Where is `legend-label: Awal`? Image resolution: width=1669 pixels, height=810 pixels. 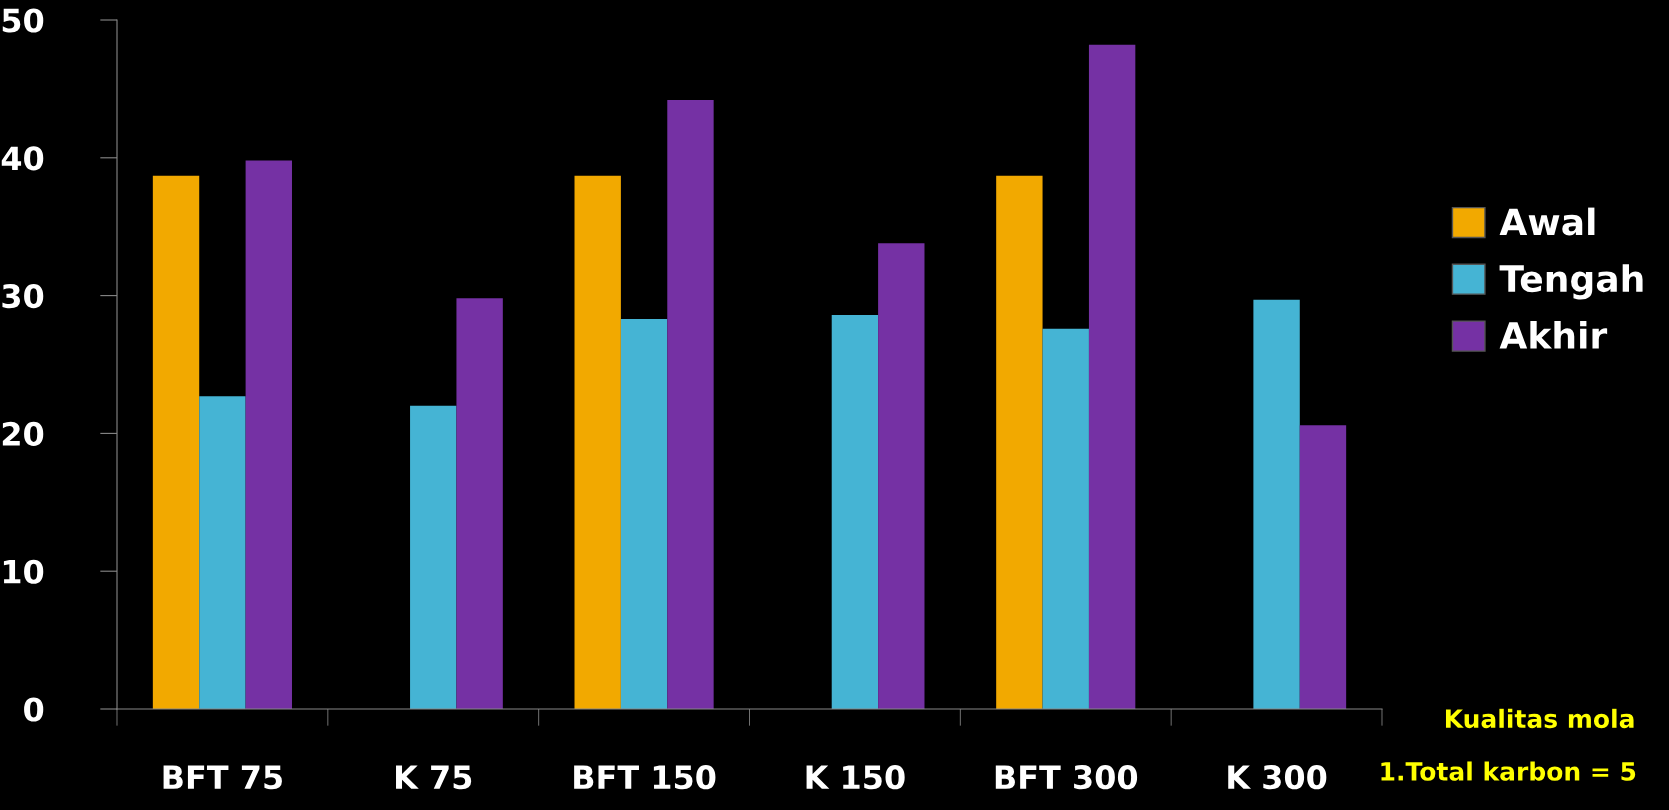 legend-label: Awal is located at coordinates (1547, 221).